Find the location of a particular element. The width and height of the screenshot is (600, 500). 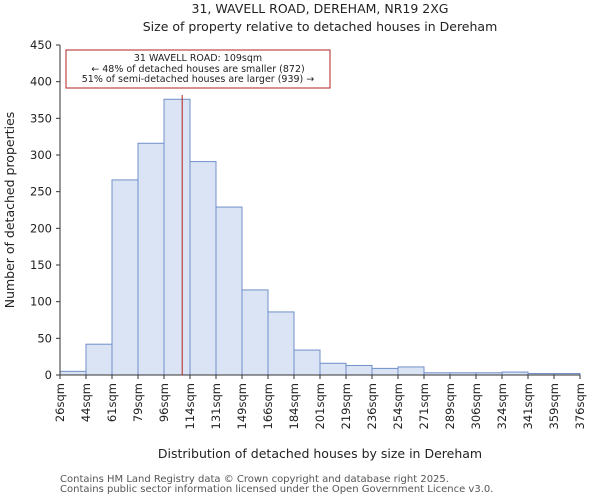

bar-236sqm is located at coordinates (385, 371).